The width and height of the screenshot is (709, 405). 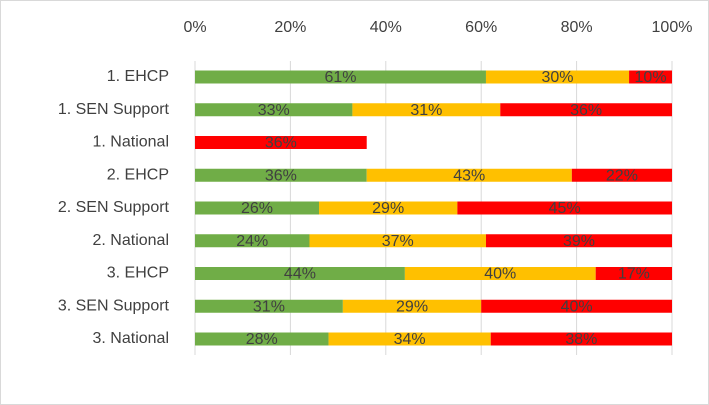 I want to click on data-label: 38%, so click(x=581, y=339).